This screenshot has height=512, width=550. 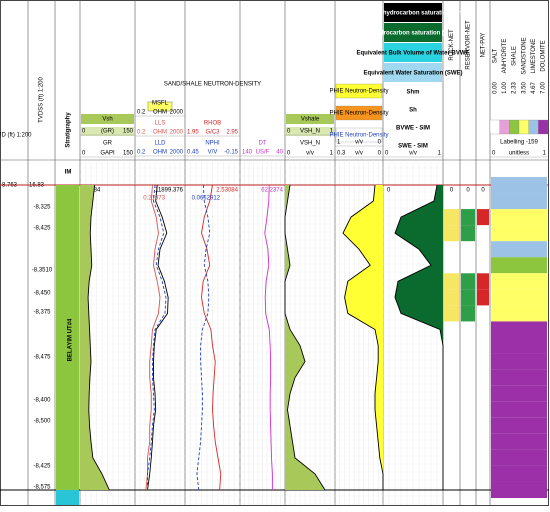 I want to click on legend-text: PHIE Neutron-Density, so click(x=358, y=92).